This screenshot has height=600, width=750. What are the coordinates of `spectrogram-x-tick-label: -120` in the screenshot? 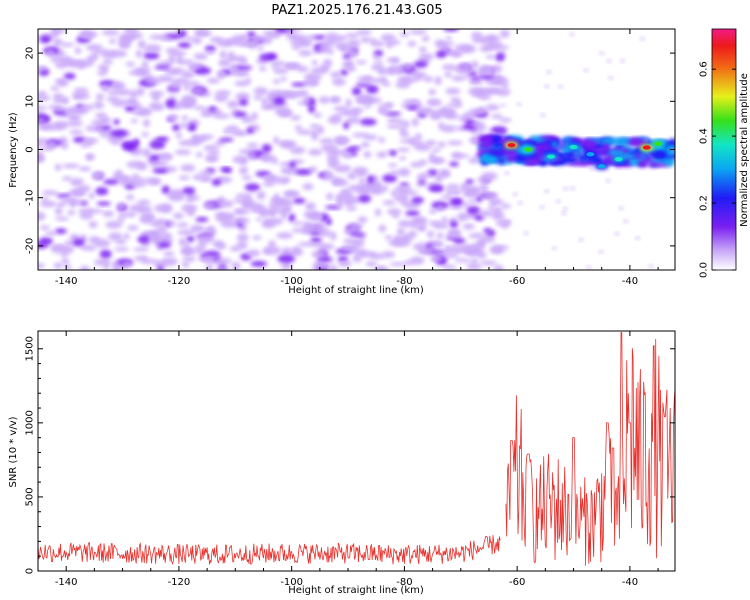 It's located at (179, 281).